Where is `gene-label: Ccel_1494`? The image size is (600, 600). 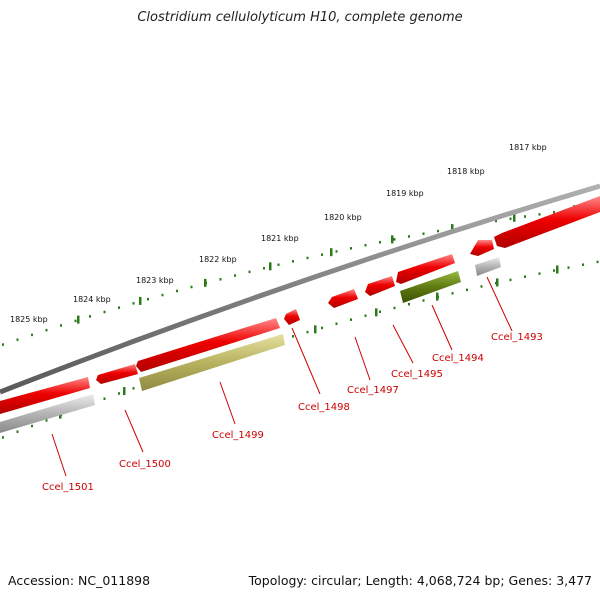
gene-label: Ccel_1494 is located at coordinates (458, 358).